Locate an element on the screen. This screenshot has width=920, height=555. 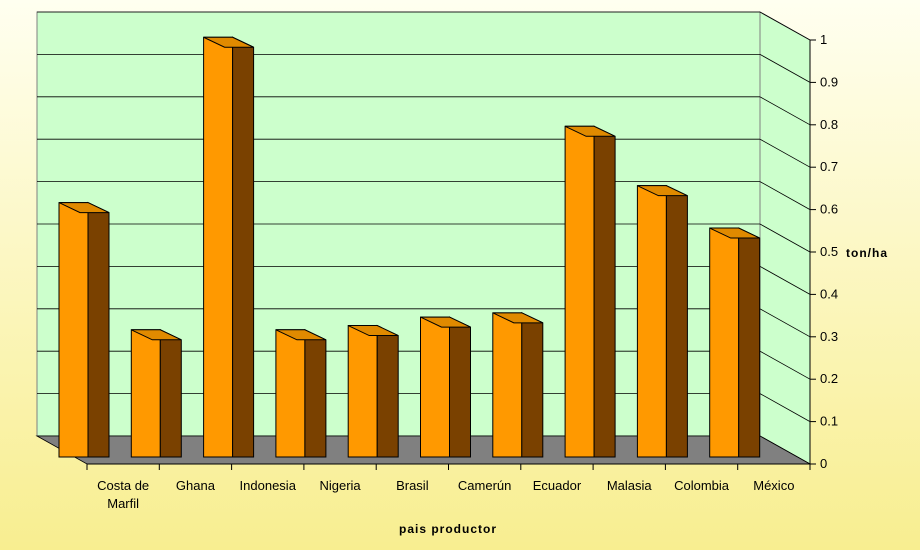
x-tick-label: Ghana is located at coordinates (196, 485).